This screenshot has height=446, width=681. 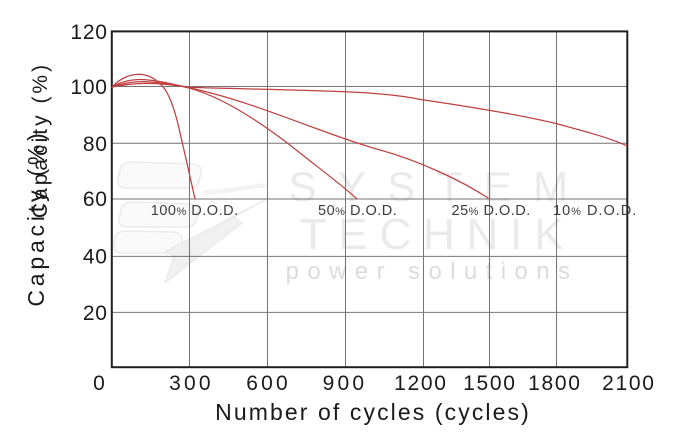 What do you see at coordinates (438, 186) in the screenshot?
I see `svg-text: SYSTEM` at bounding box center [438, 186].